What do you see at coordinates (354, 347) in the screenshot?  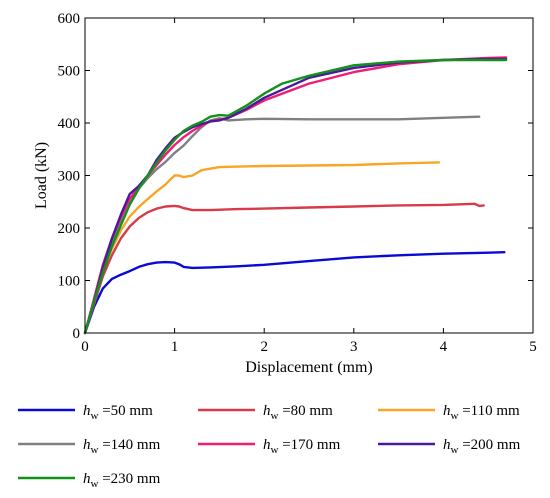 I see `x-tick-label: 3` at bounding box center [354, 347].